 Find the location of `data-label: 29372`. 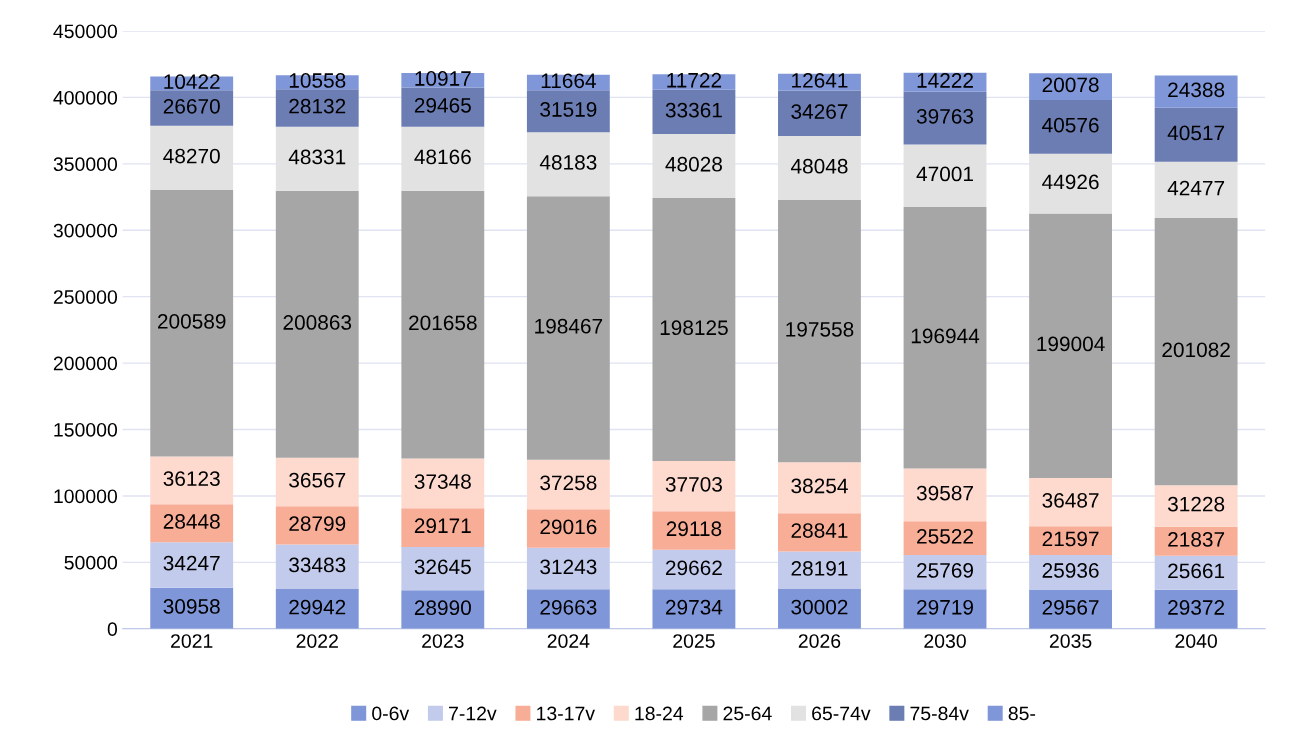

data-label: 29372 is located at coordinates (1196, 607).